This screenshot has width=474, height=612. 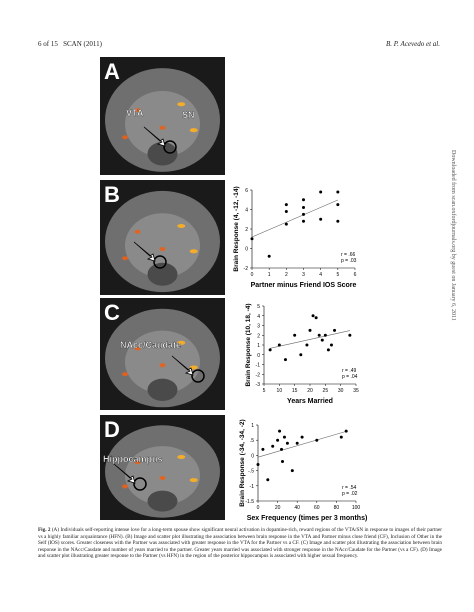 I want to click on x-tick-label: 10, so click(x=280, y=391).